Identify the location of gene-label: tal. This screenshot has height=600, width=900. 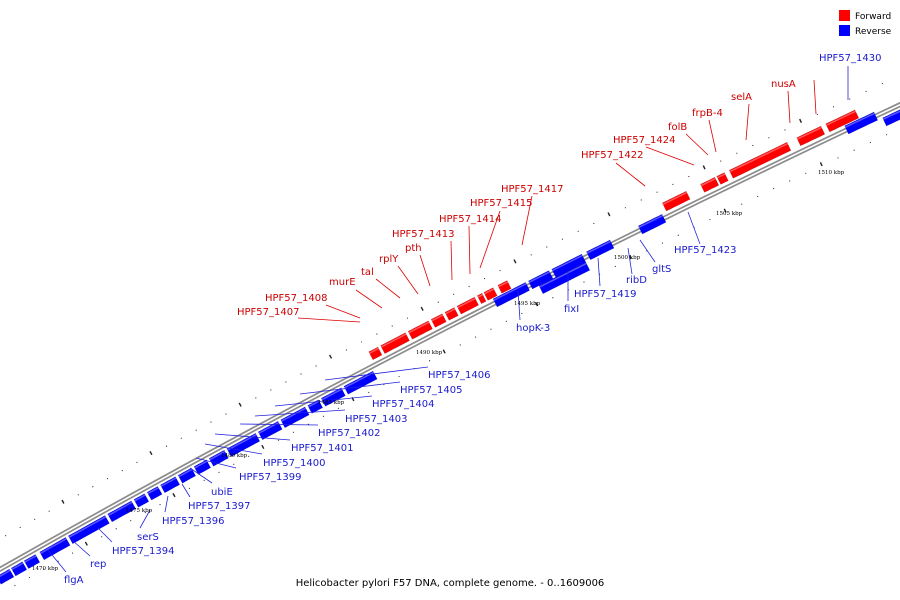
(367, 272).